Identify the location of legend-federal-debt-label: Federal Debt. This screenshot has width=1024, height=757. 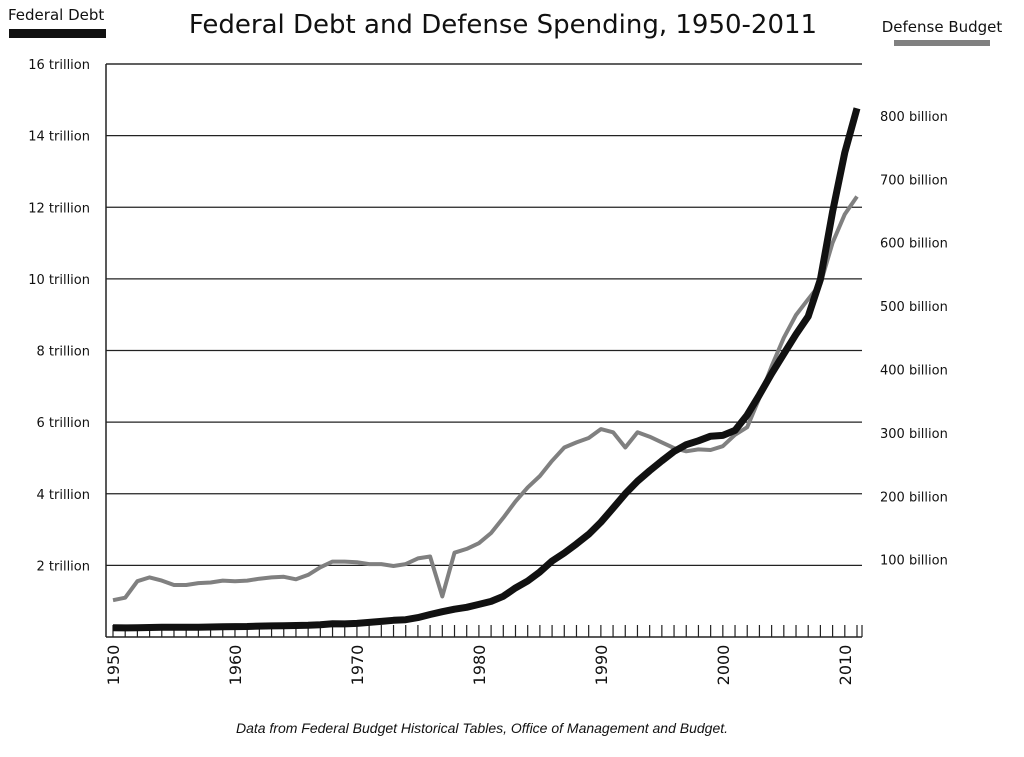
(56, 15).